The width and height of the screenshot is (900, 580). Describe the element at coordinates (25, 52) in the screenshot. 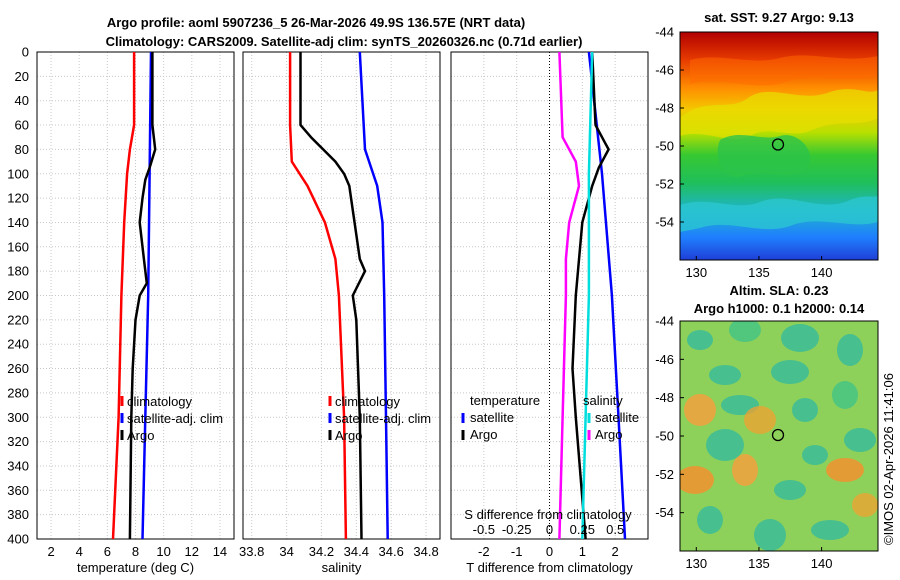

I see `y-tick-label: 0` at that location.